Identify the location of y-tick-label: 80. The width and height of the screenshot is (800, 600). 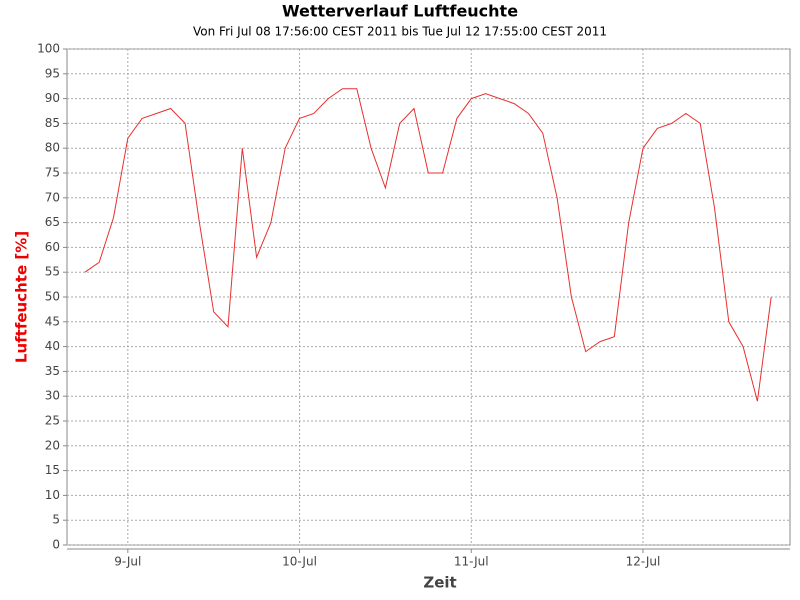
(52, 148).